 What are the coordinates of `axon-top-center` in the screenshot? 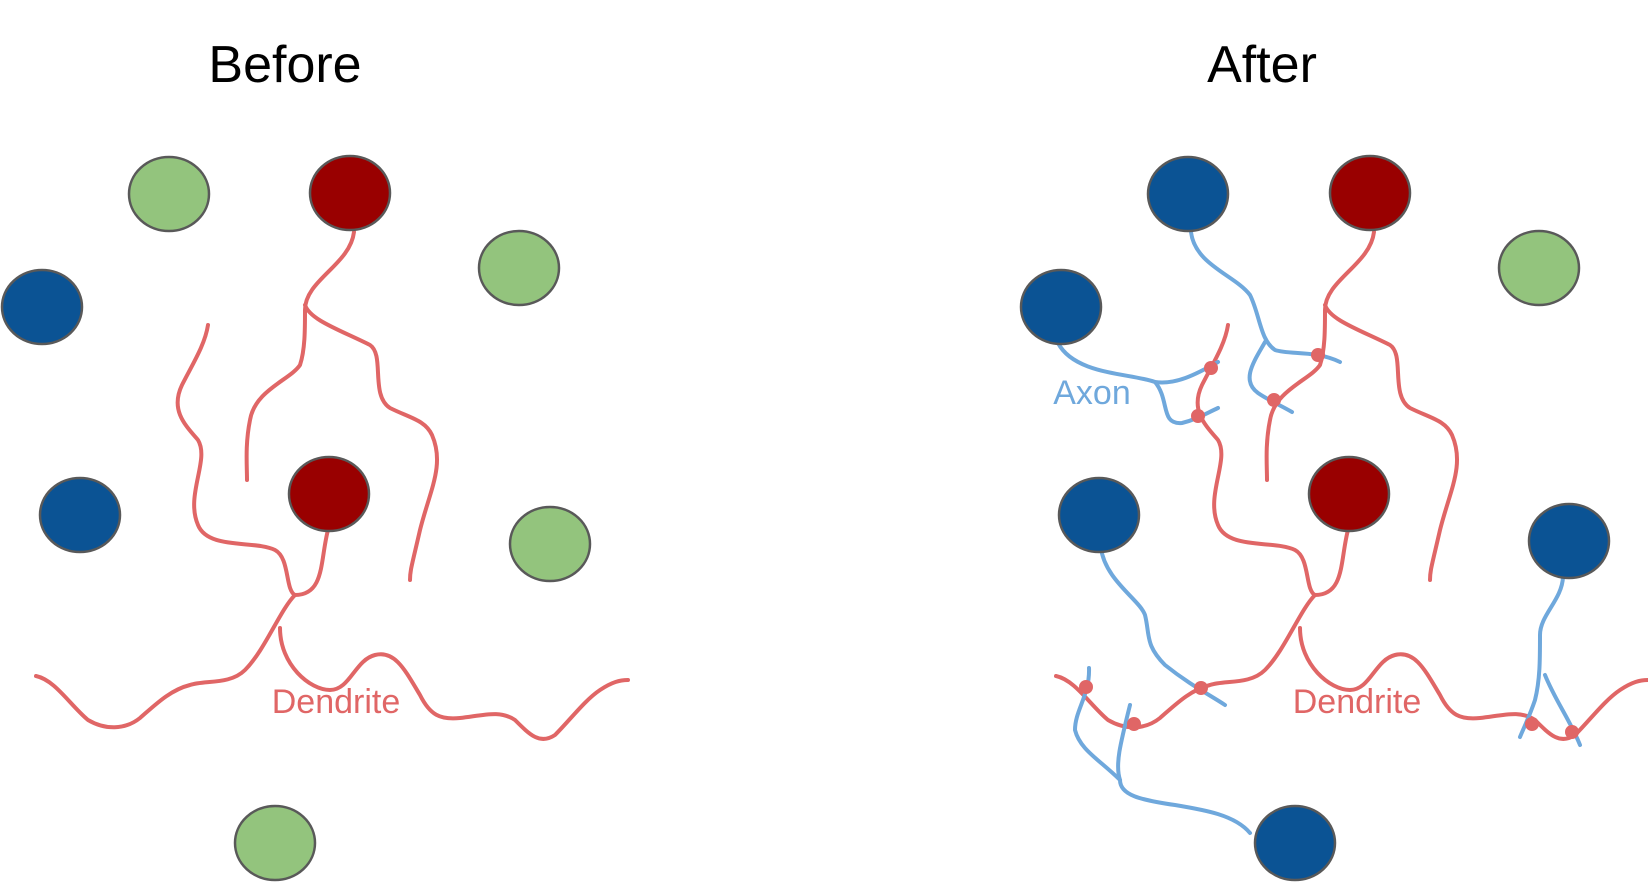 It's located at (1265, 297).